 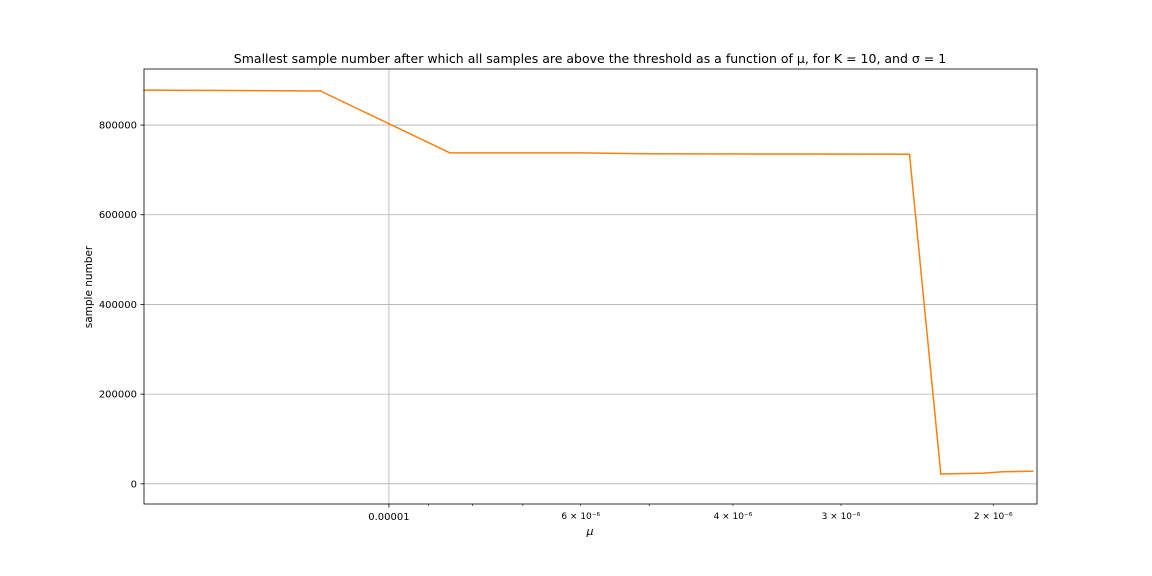 What do you see at coordinates (388, 517) in the screenshot?
I see `x-tick-label: 0.00001` at bounding box center [388, 517].